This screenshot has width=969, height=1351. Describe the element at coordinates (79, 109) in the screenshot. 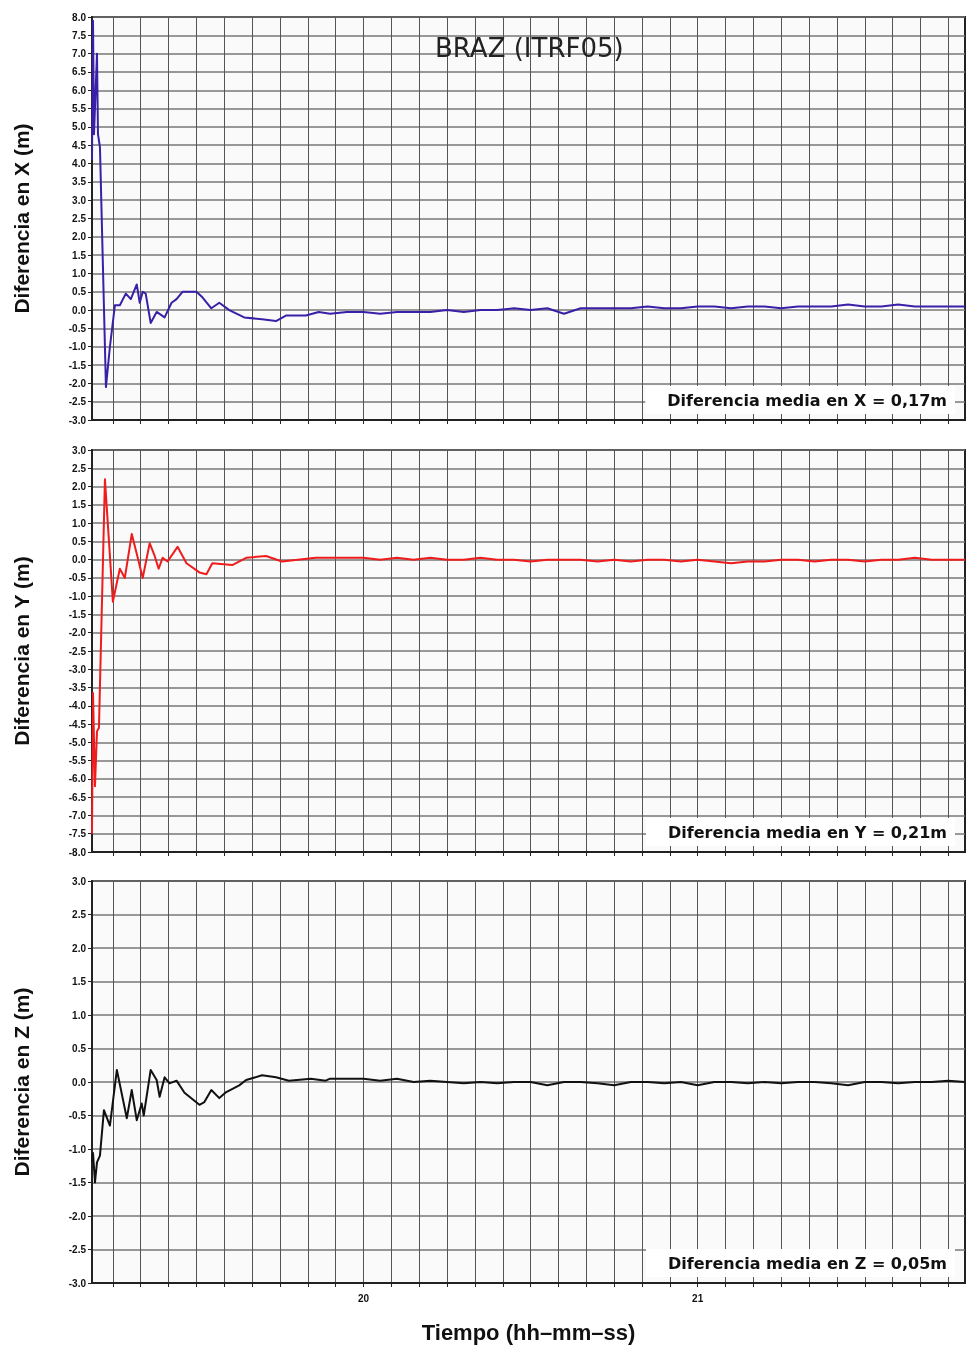

I see `y-tick-label: 5.5` at that location.